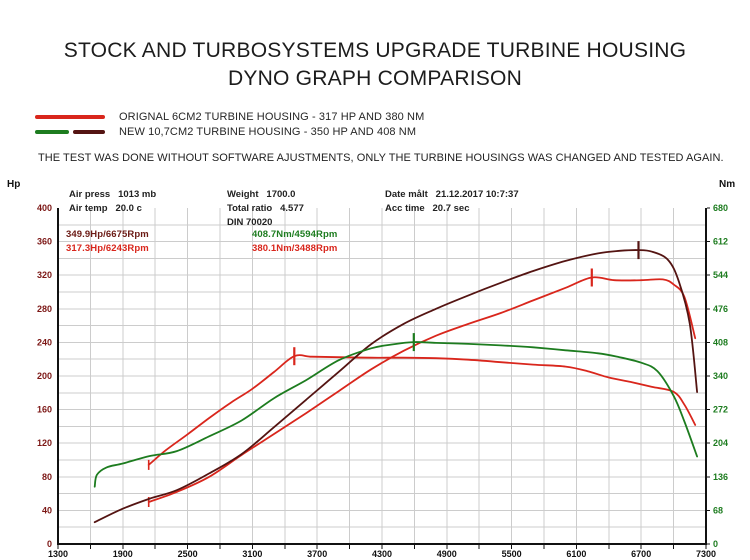 This screenshot has width=750, height=560. I want to click on legend-swatch-new, so click(70, 131).